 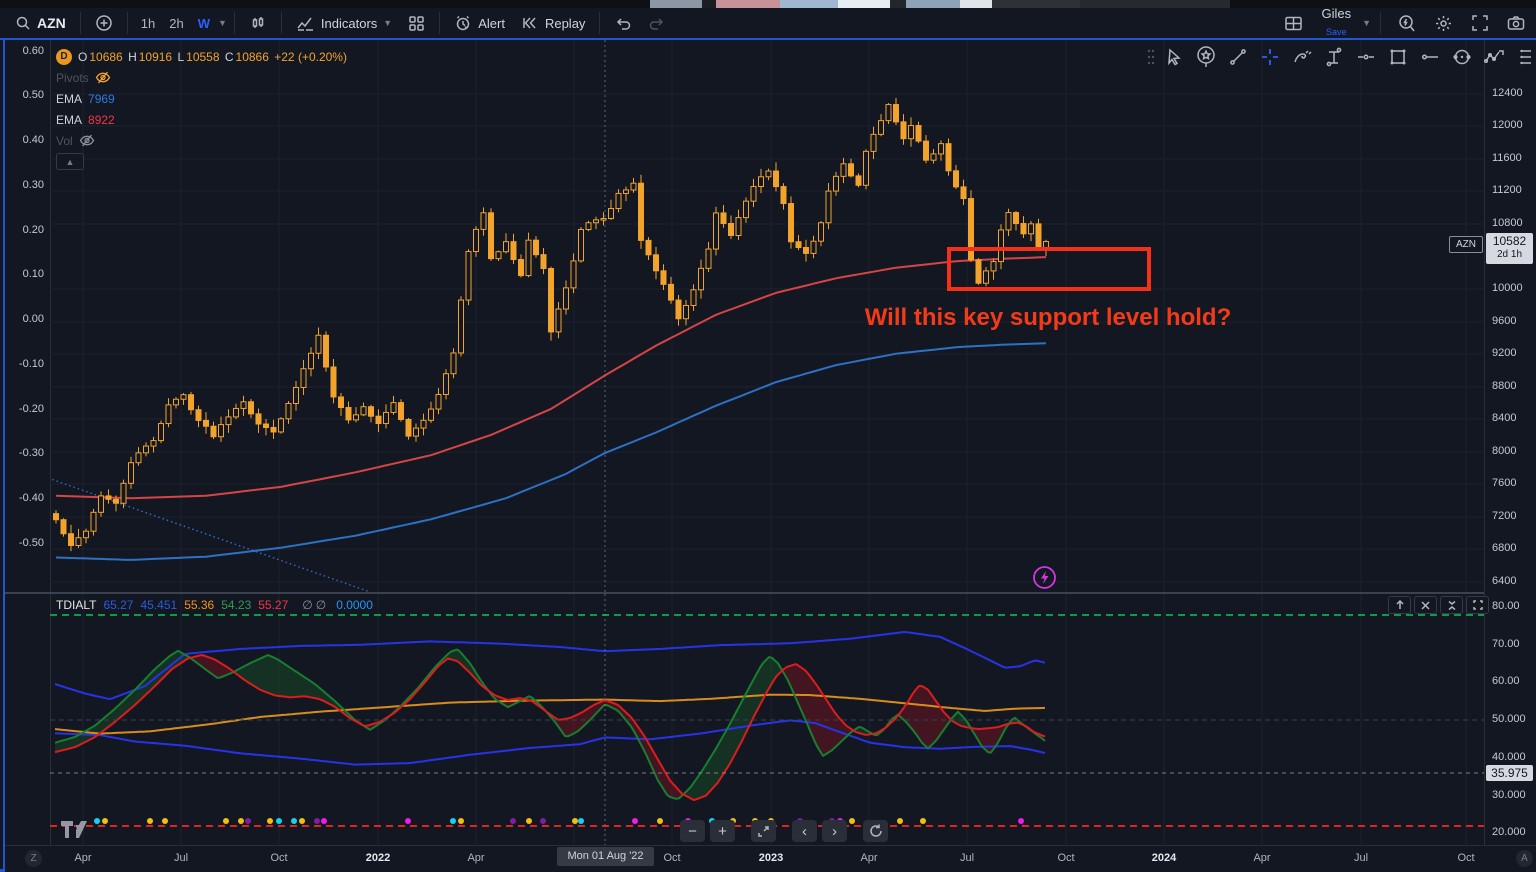 What do you see at coordinates (388, 23) in the screenshot?
I see `indicators-chevron-icon: ▼` at bounding box center [388, 23].